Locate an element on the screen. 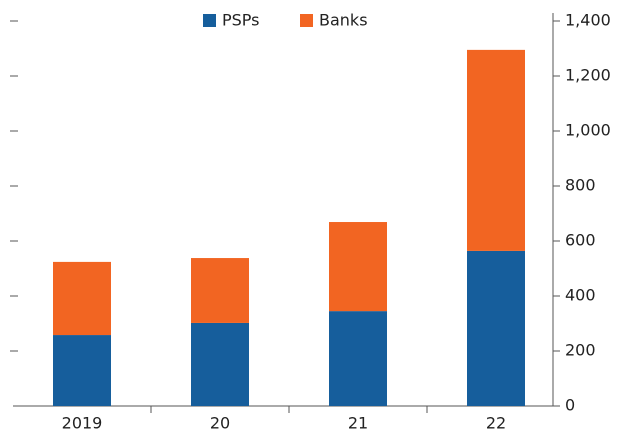  x-tick-label: 20 is located at coordinates (220, 423).